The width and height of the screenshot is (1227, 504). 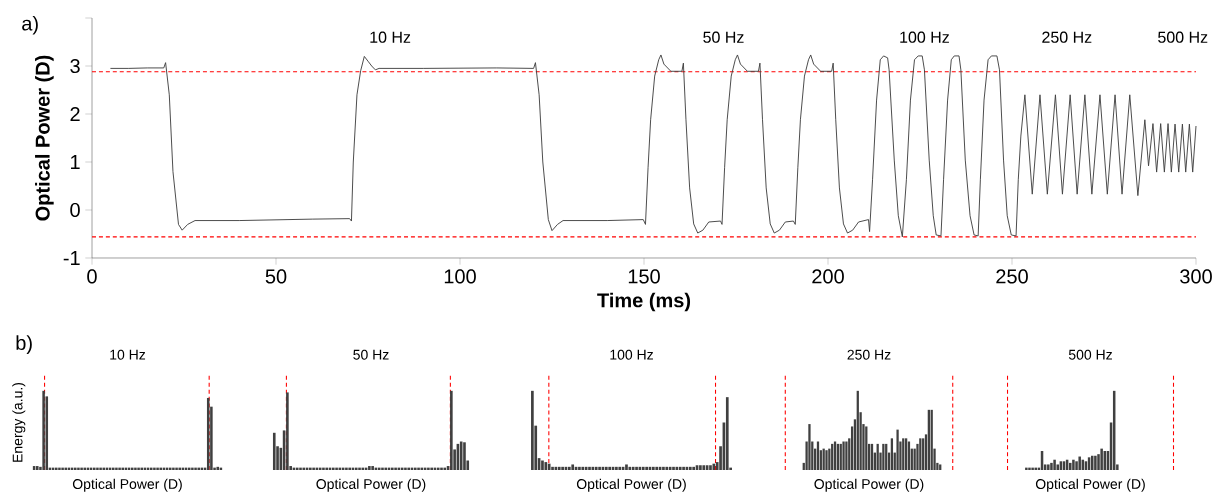 I want to click on annotation: 10 Hz, so click(x=390, y=37).